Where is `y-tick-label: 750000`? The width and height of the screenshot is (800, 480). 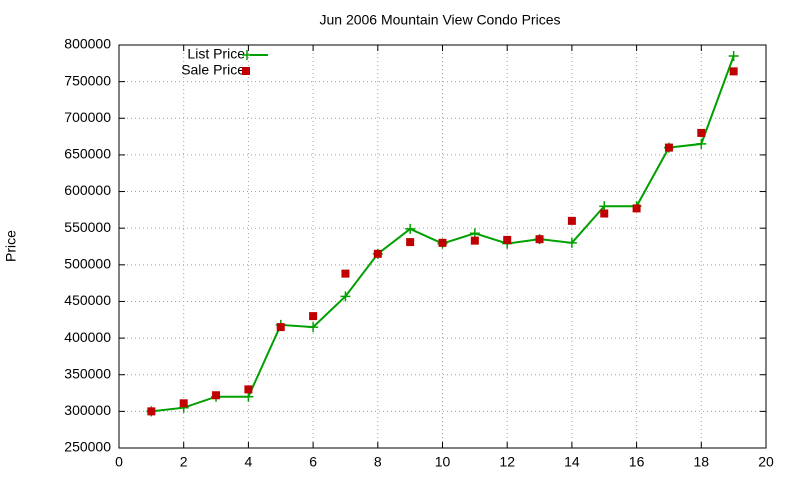
y-tick-label: 750000 is located at coordinates (87, 80).